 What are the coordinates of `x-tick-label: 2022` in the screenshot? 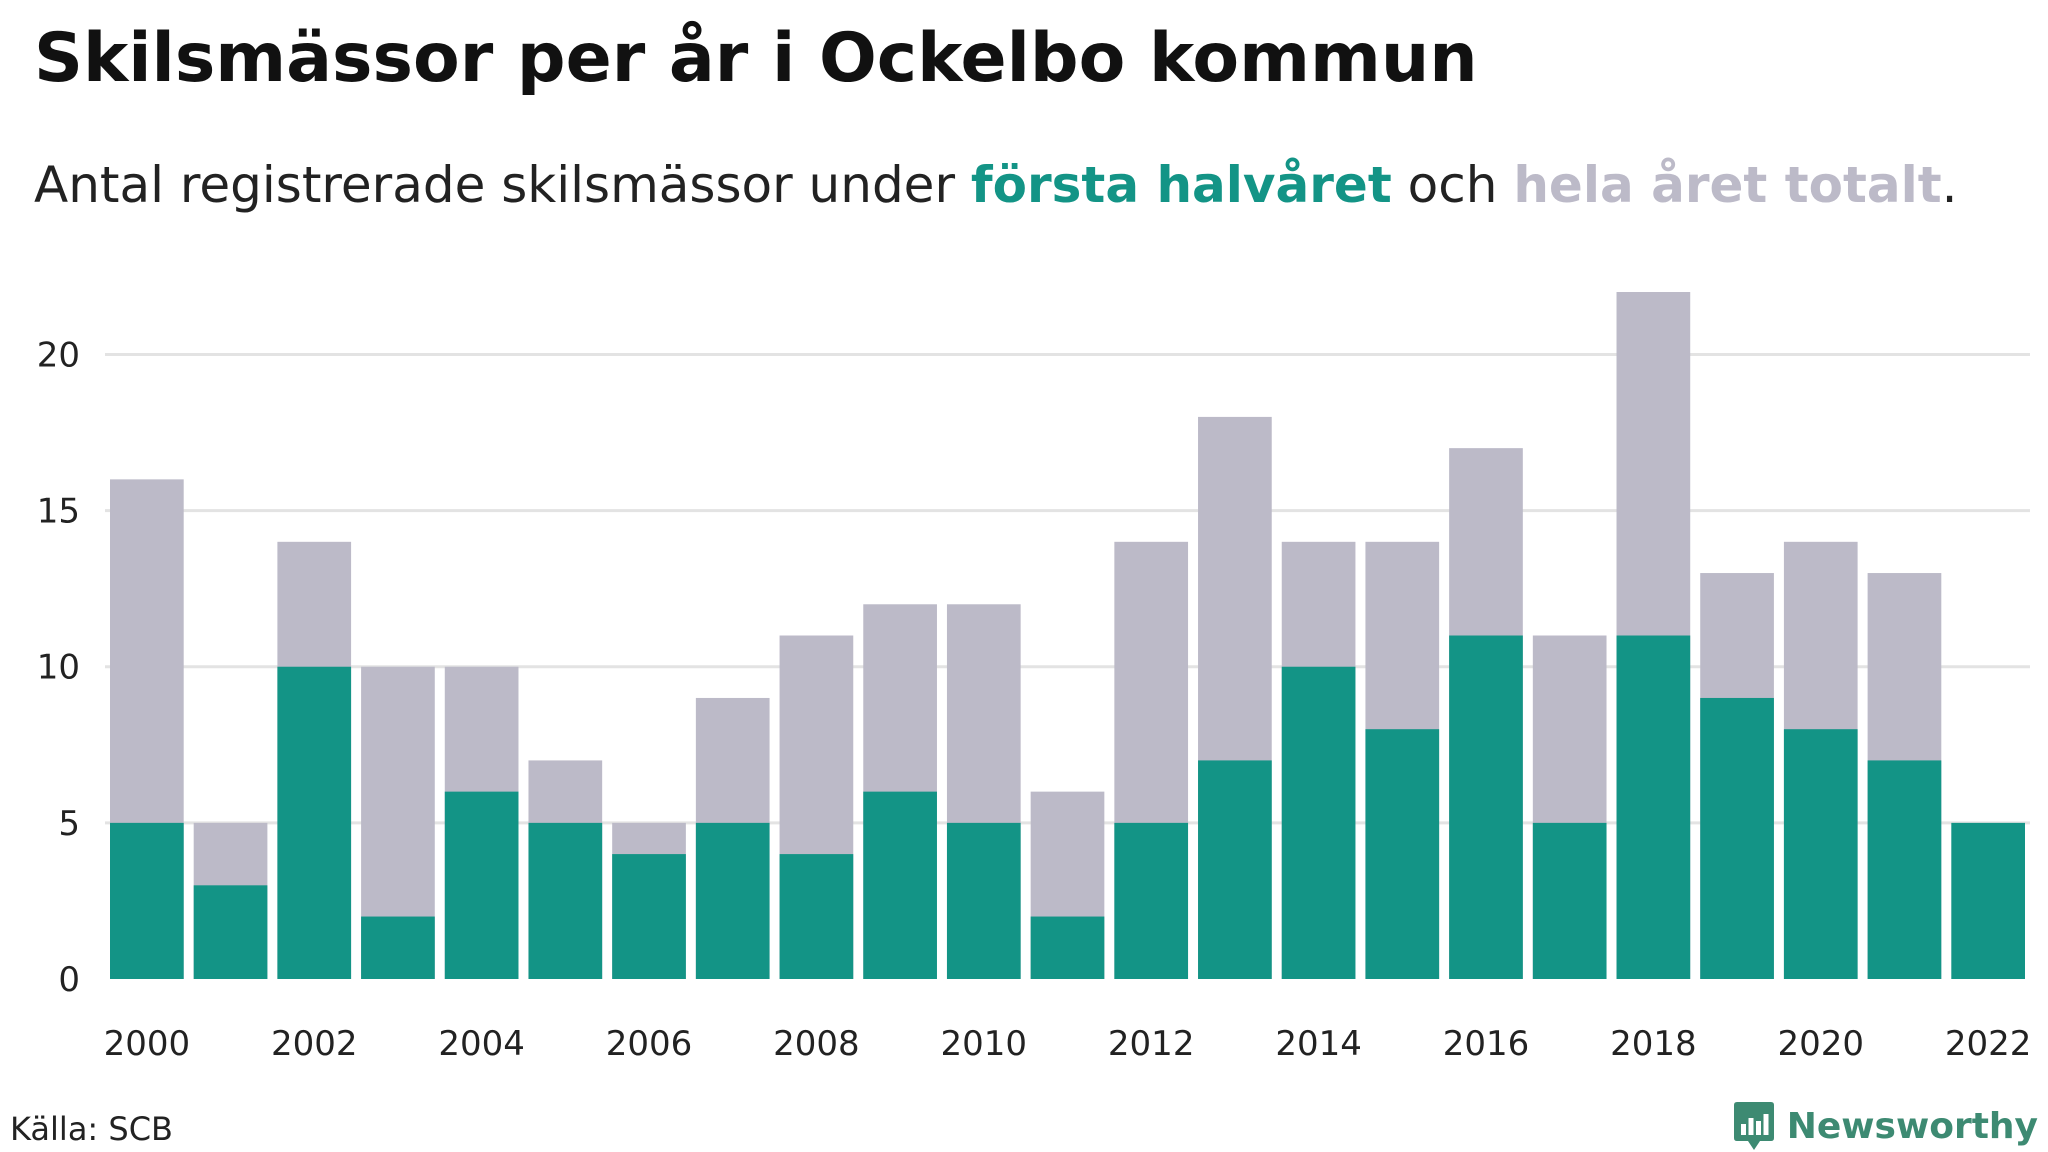 It's located at (1988, 1044).